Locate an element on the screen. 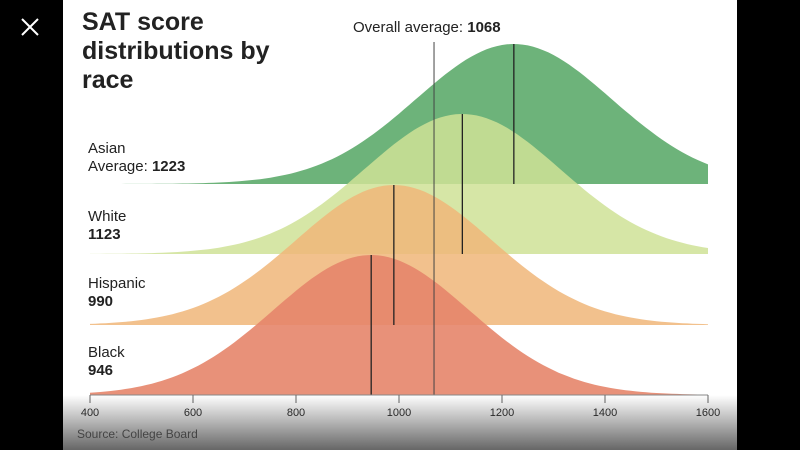  chart-title: SAT score distributions by race is located at coordinates (176, 51).